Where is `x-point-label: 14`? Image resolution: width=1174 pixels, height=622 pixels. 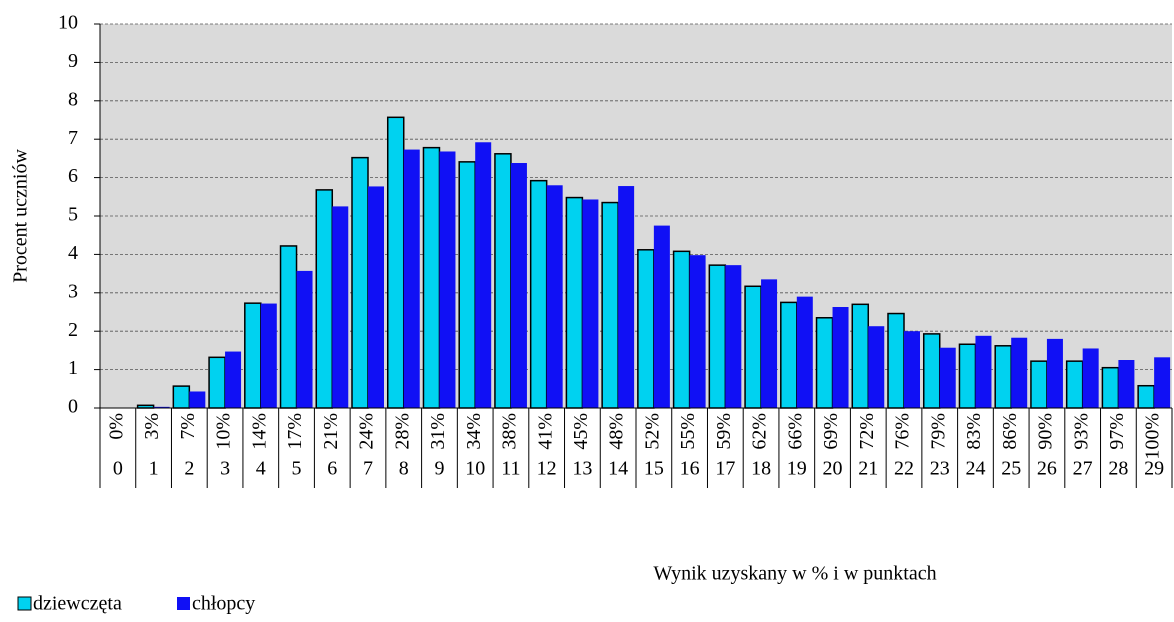 x-point-label: 14 is located at coordinates (618, 469).